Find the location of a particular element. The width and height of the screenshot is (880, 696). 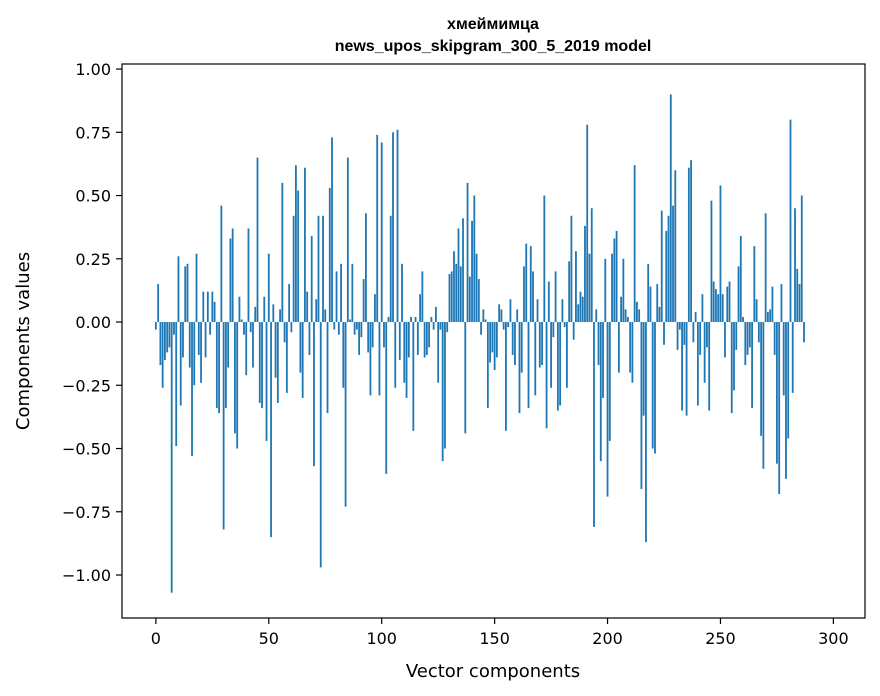

x-tick-label: 0 is located at coordinates (156, 638).